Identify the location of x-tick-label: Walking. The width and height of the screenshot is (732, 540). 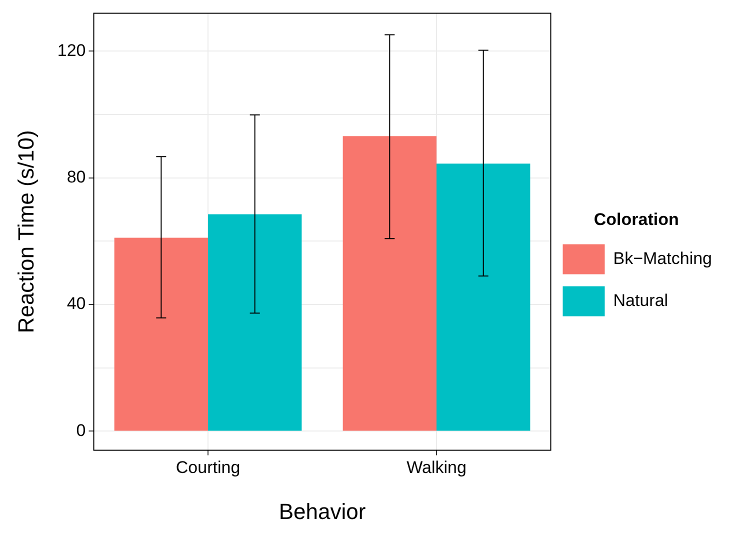
(436, 468).